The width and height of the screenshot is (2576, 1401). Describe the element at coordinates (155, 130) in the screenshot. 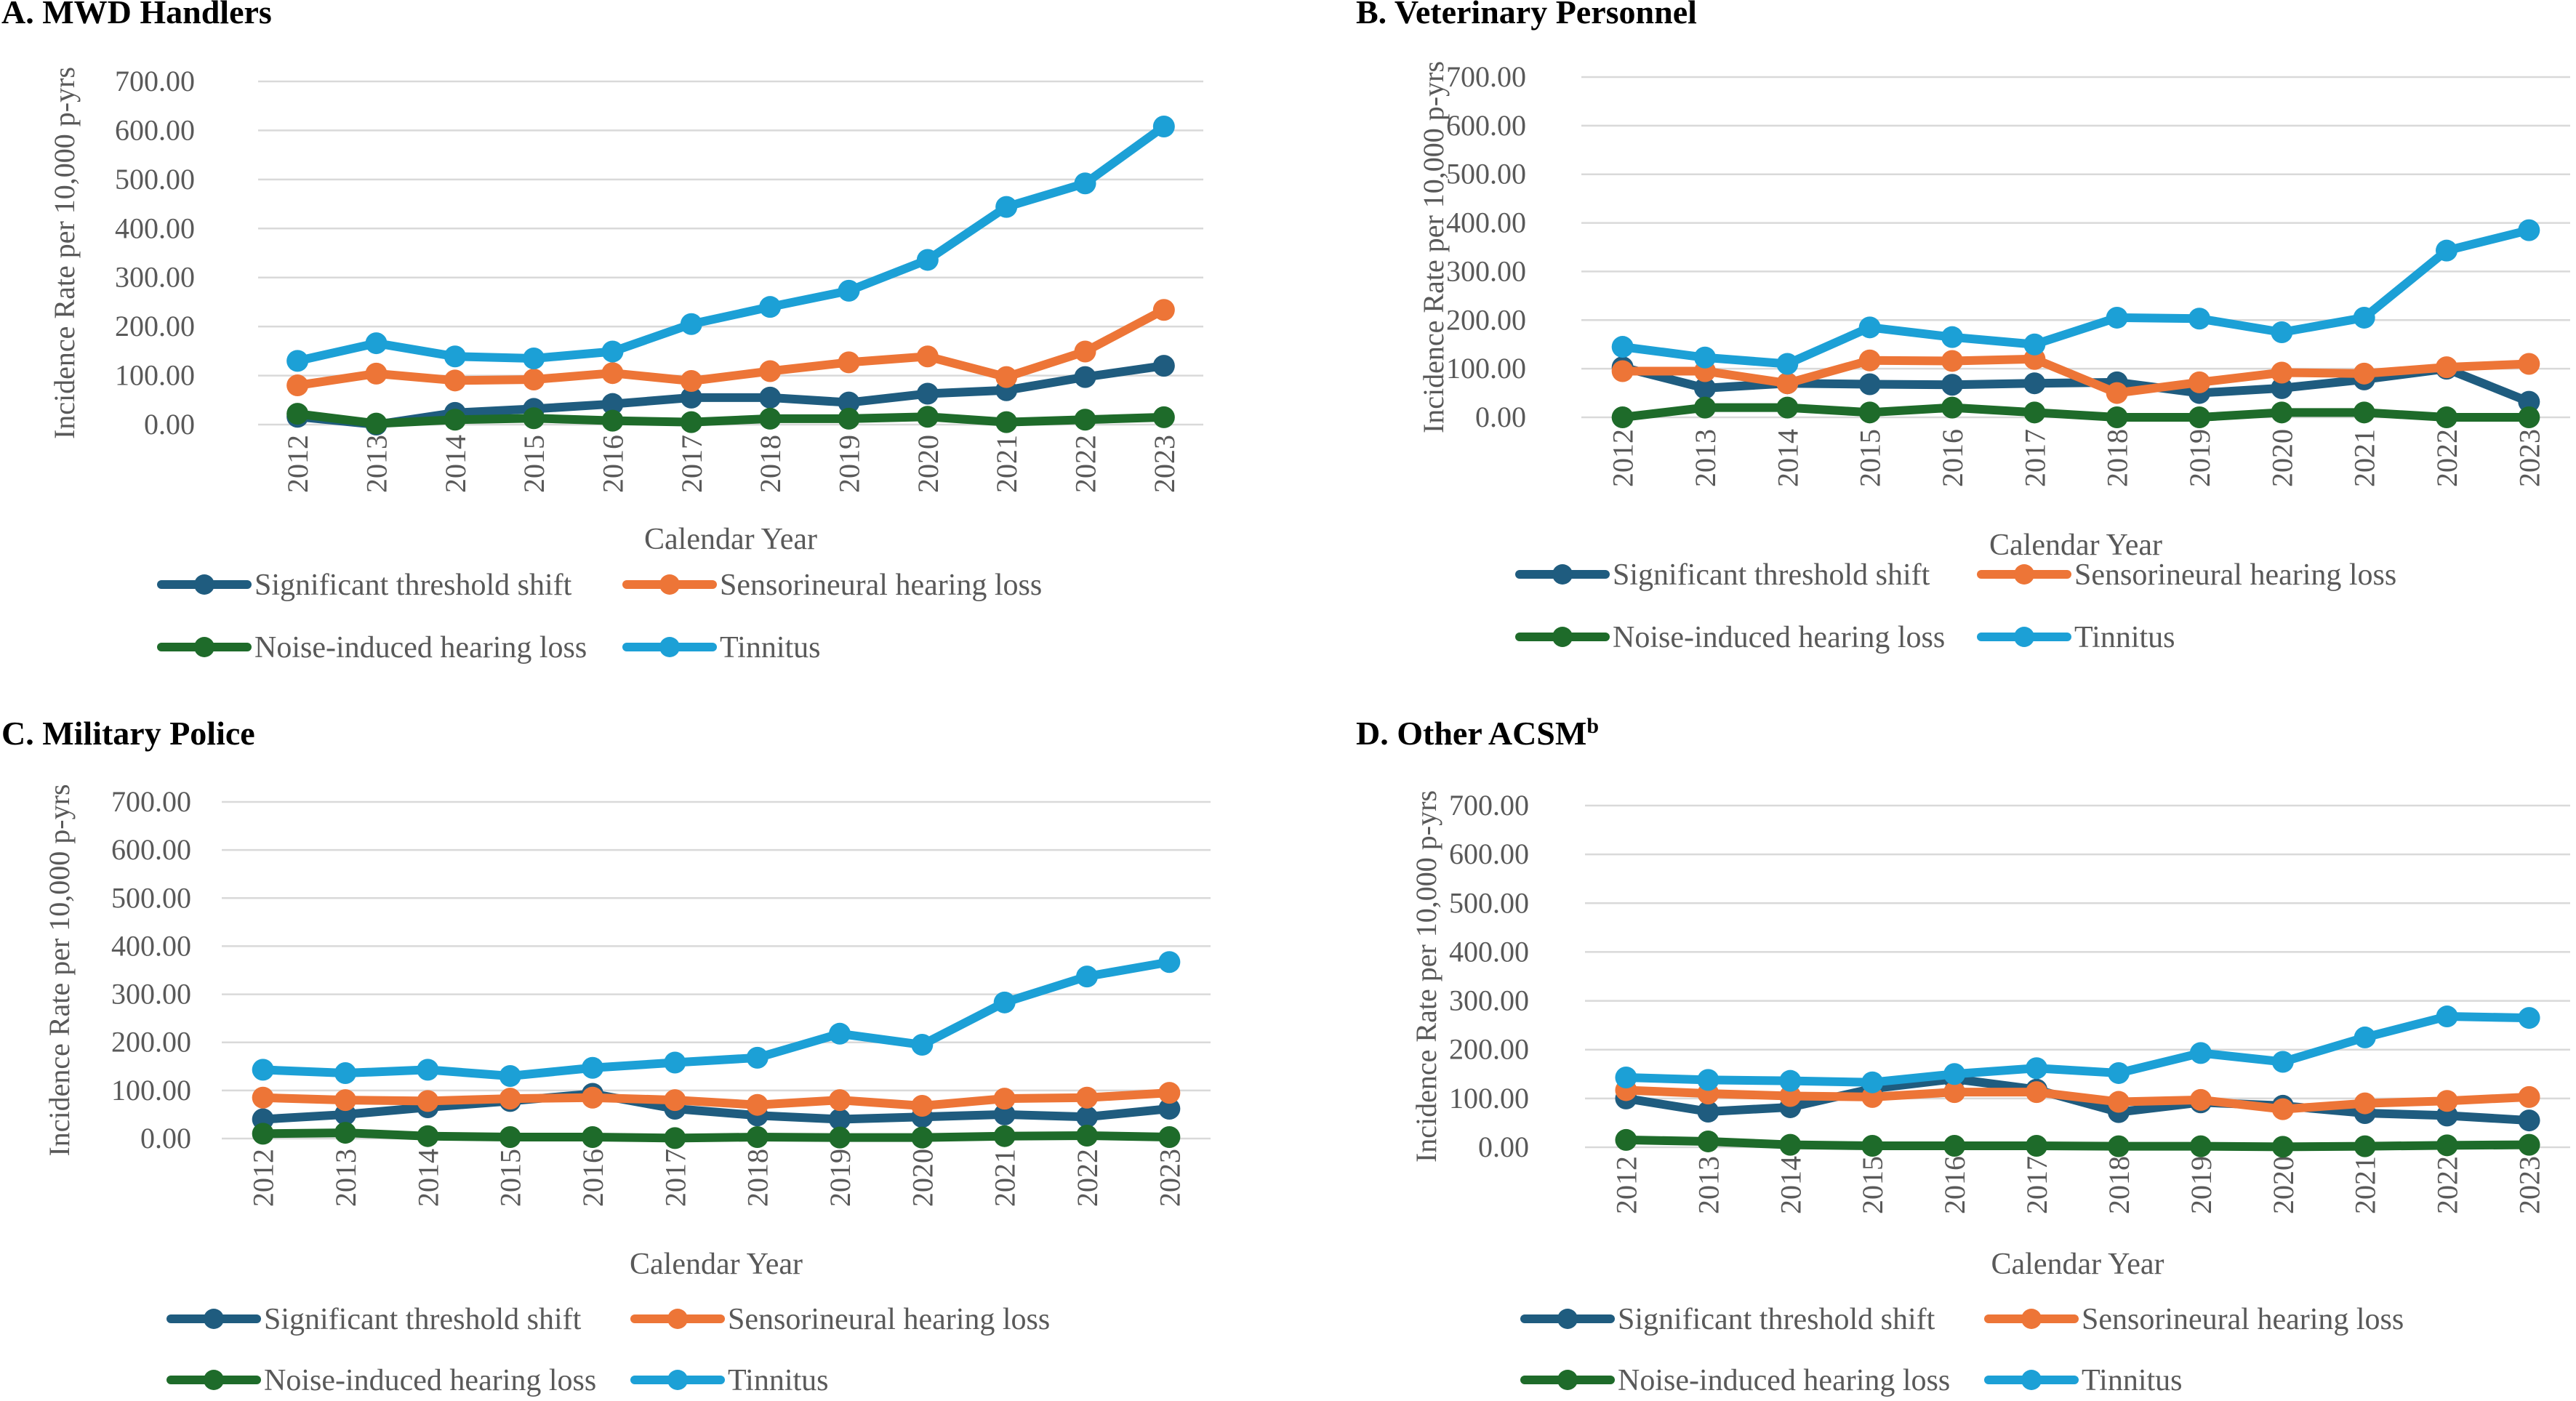

I see `y-tick-label: 600.00` at that location.